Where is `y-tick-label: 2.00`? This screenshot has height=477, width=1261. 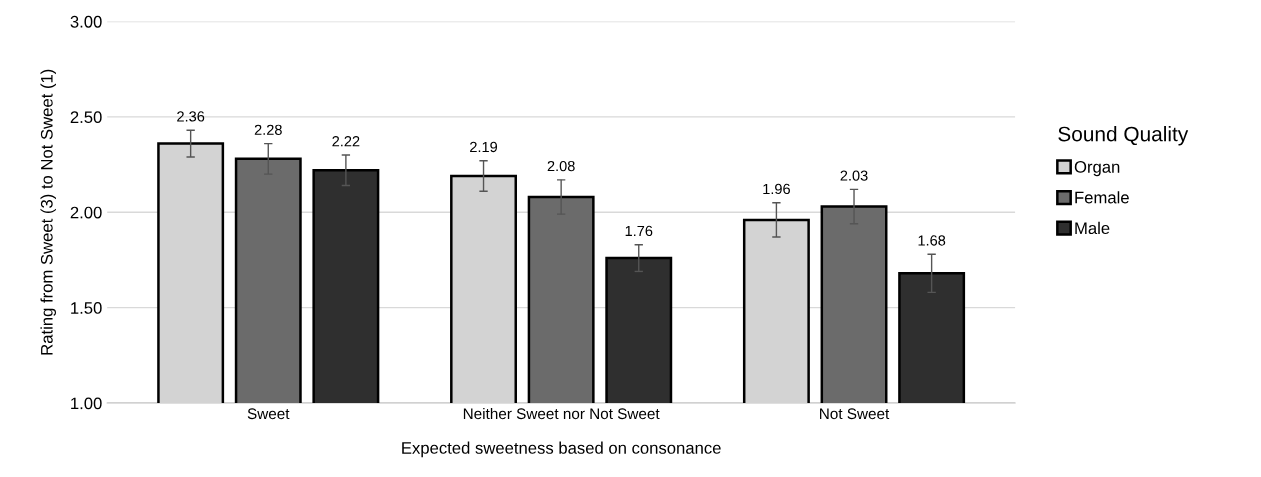 y-tick-label: 2.00 is located at coordinates (86, 212).